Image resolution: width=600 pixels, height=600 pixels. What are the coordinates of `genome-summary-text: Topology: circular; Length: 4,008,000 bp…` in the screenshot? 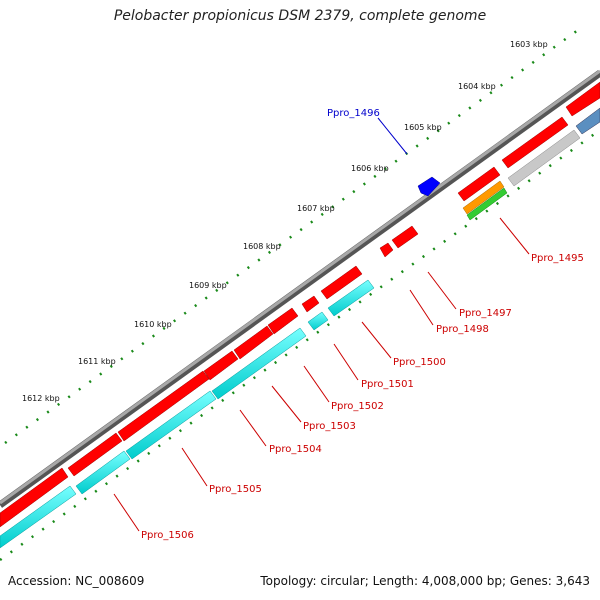 It's located at (425, 581).